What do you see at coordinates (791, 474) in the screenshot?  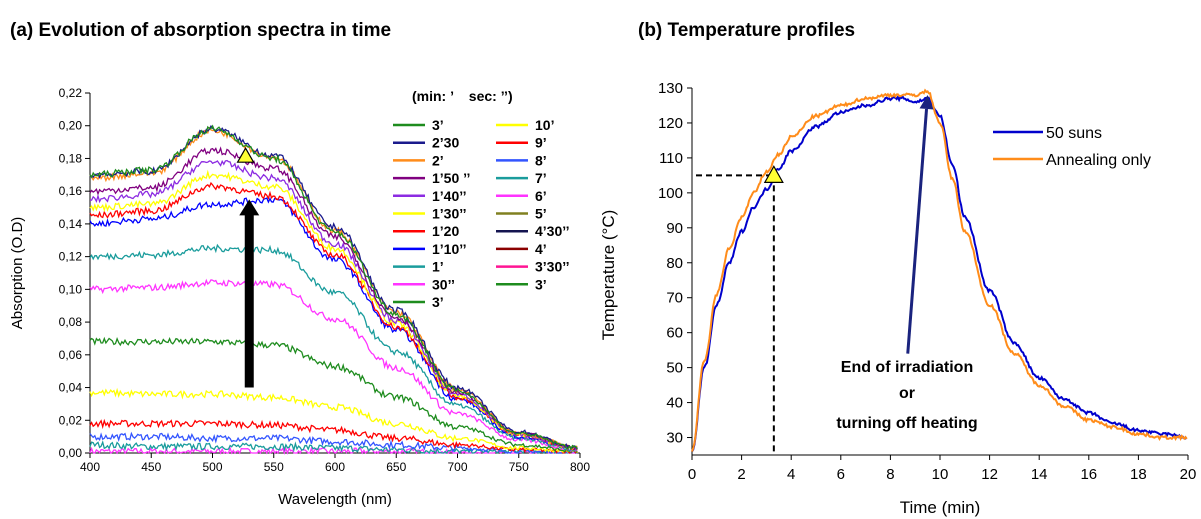 I see `chart-b-x-tick-label: 4` at bounding box center [791, 474].